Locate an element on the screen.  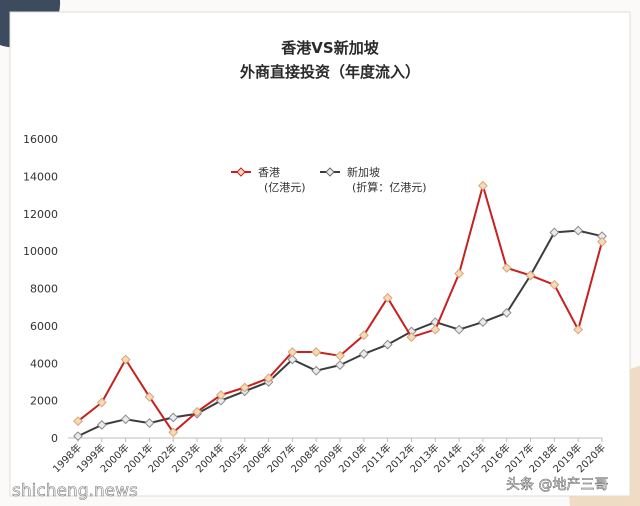
y-tick-label: 2000 is located at coordinates (44, 401).